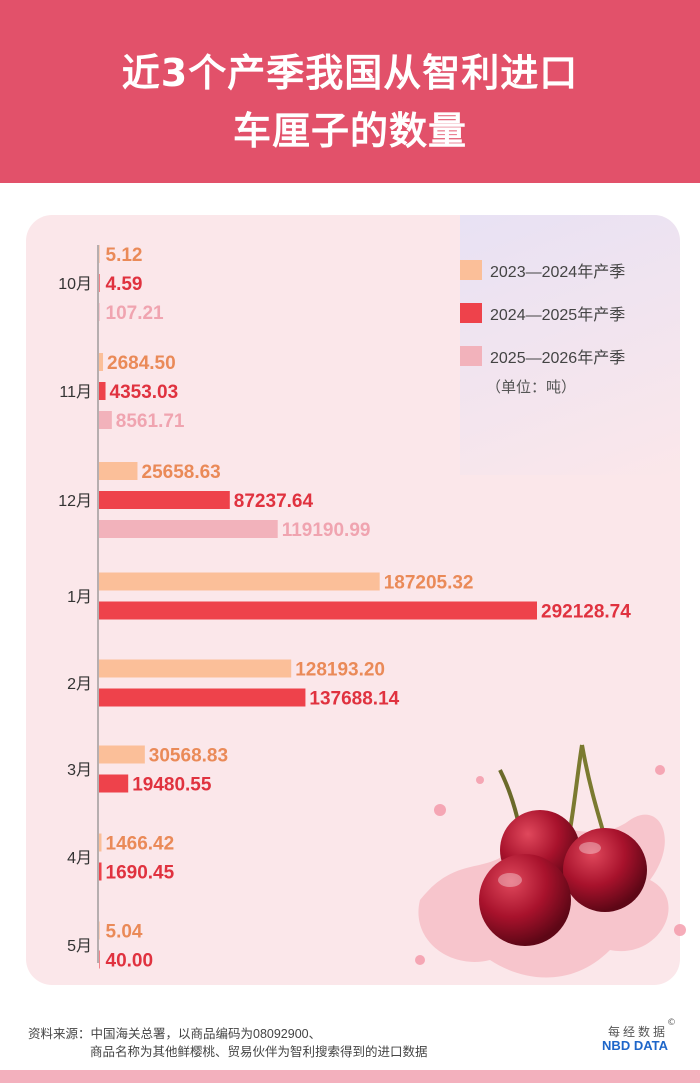  I want to click on panel-watermark, so click(570, 345).